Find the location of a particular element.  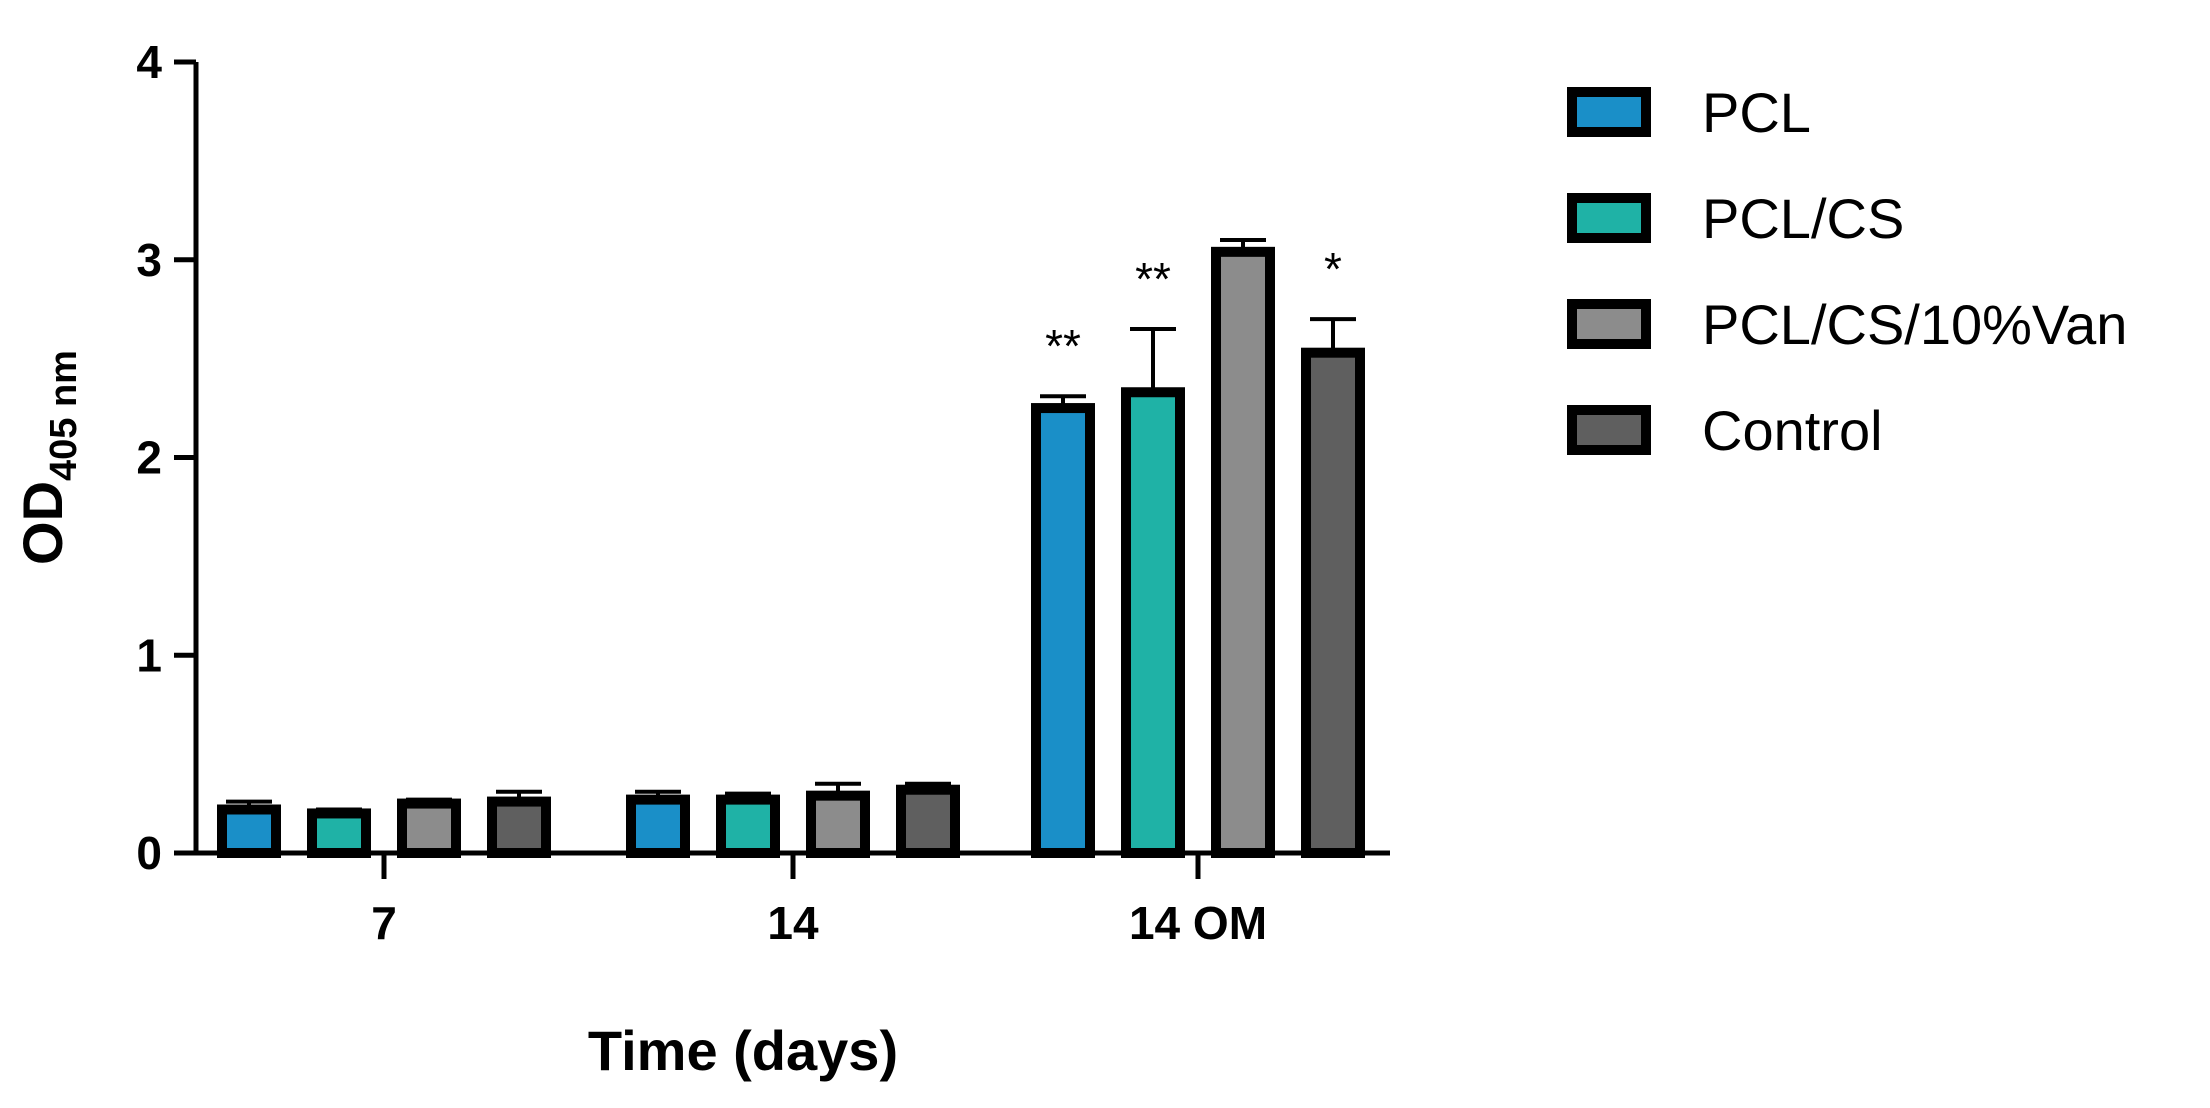

y-ticks: 0 1 2 3 4 is located at coordinates (166, 457).